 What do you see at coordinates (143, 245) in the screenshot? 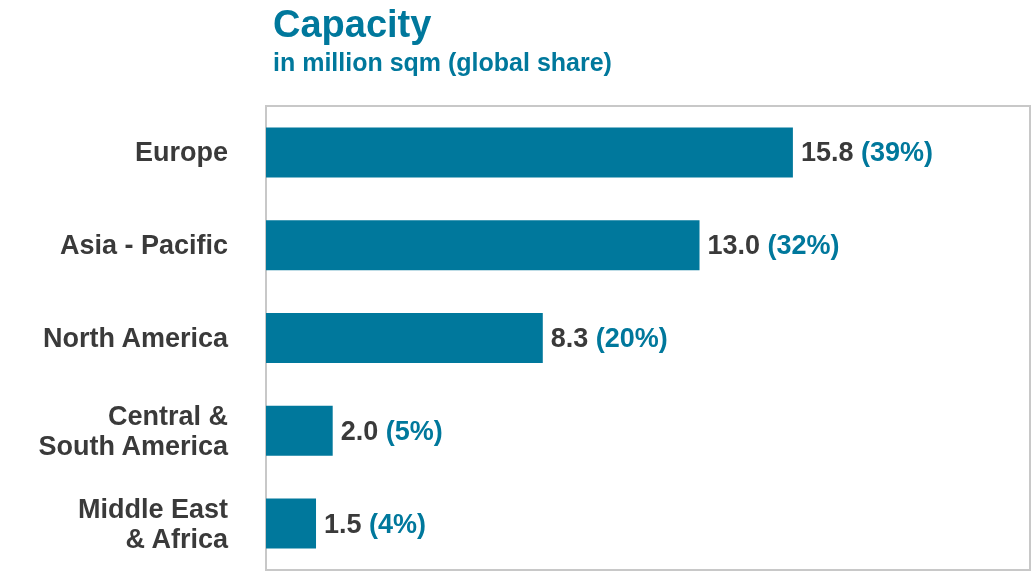
I see `y-tick-label: Asia - Pacific` at bounding box center [143, 245].